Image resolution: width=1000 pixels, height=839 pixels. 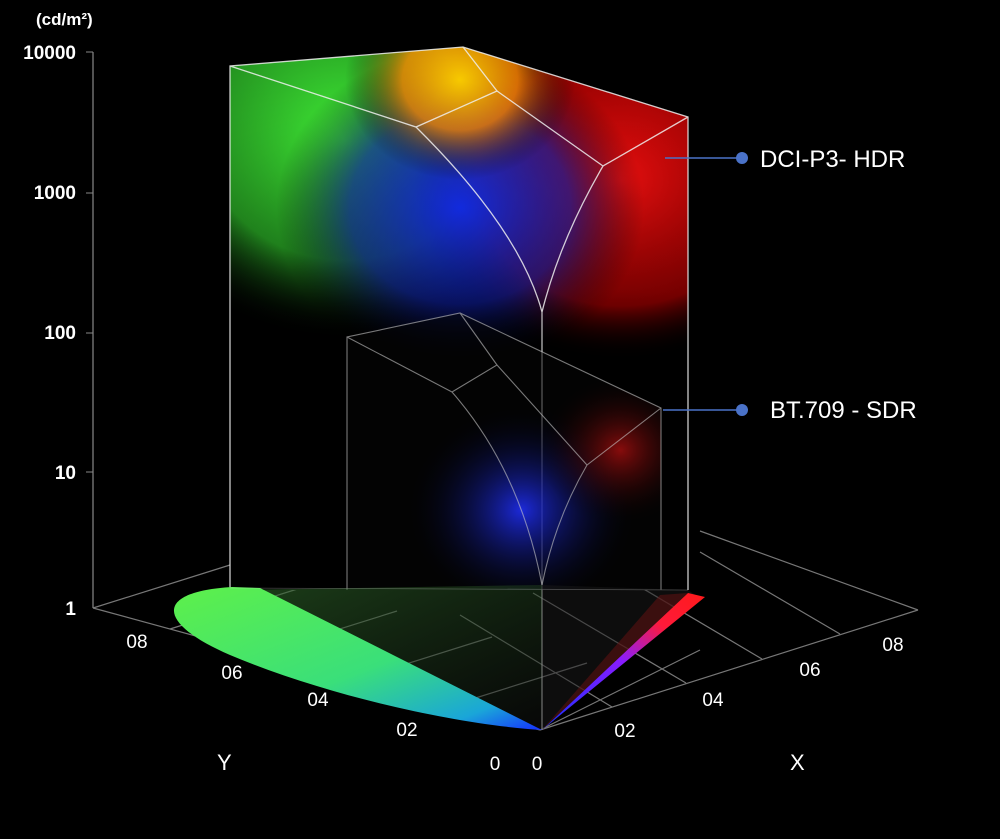 I want to click on y-tick-label: 0, so click(x=495, y=764).